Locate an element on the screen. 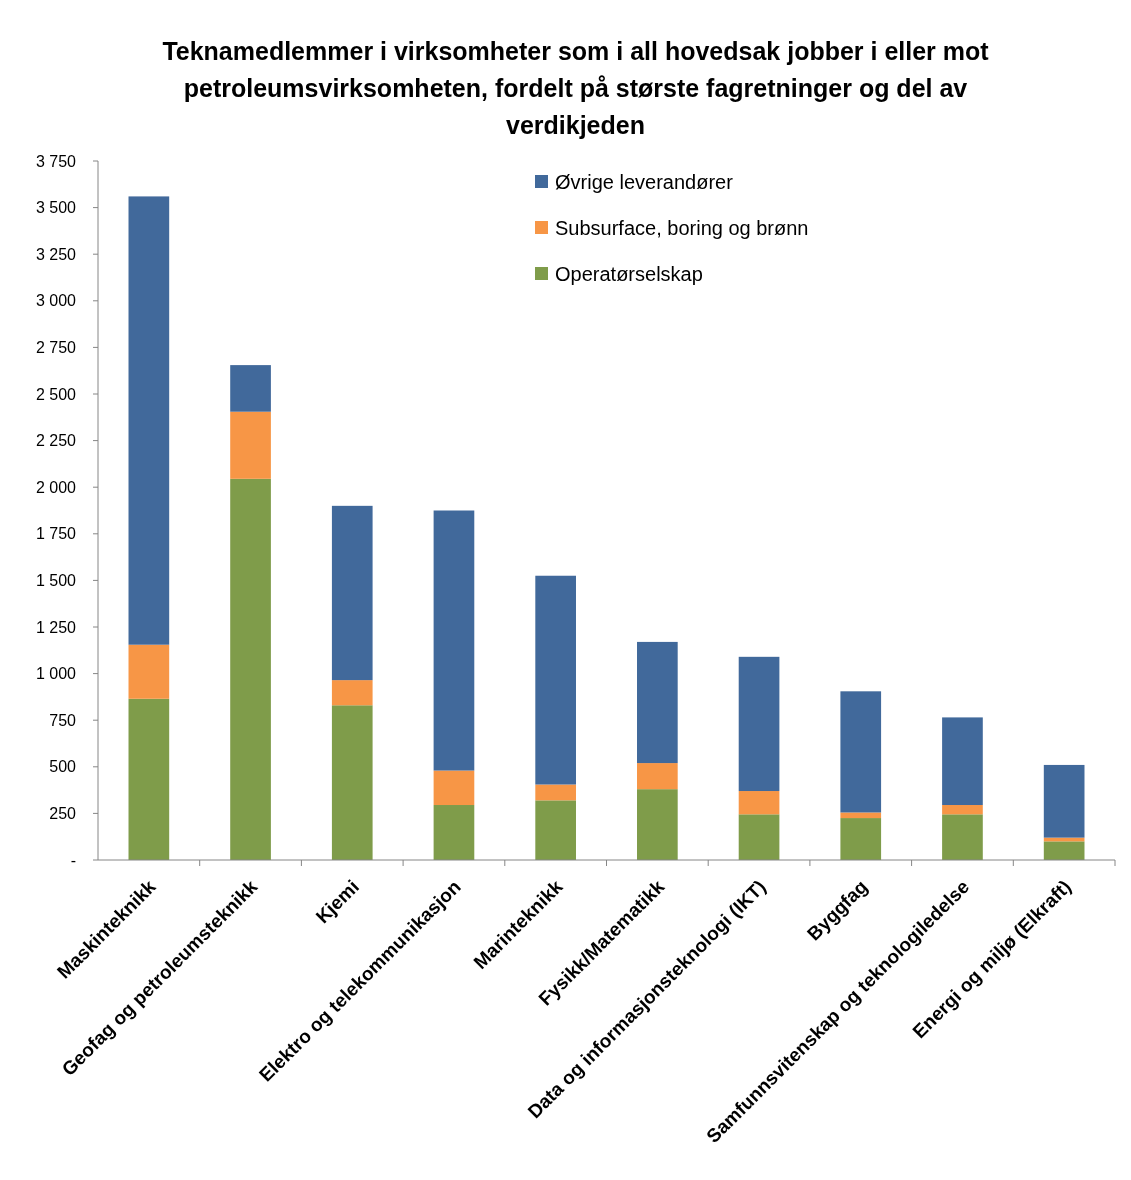 The height and width of the screenshot is (1180, 1131). y-tick-label: 2 750 is located at coordinates (56, 347).